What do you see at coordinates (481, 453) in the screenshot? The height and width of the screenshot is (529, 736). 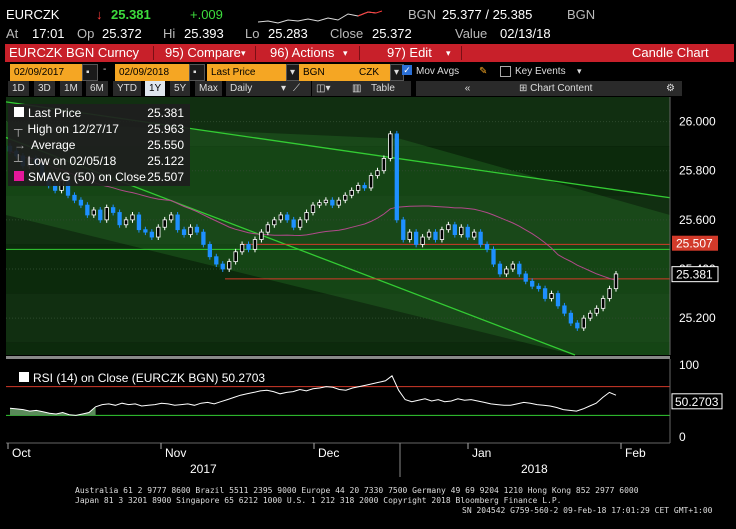 I see `x-tick-label: Jan` at bounding box center [481, 453].